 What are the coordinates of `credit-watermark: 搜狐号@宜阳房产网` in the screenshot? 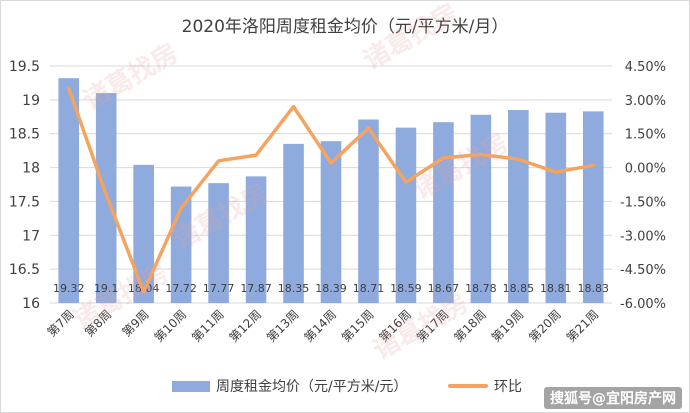 It's located at (613, 398).